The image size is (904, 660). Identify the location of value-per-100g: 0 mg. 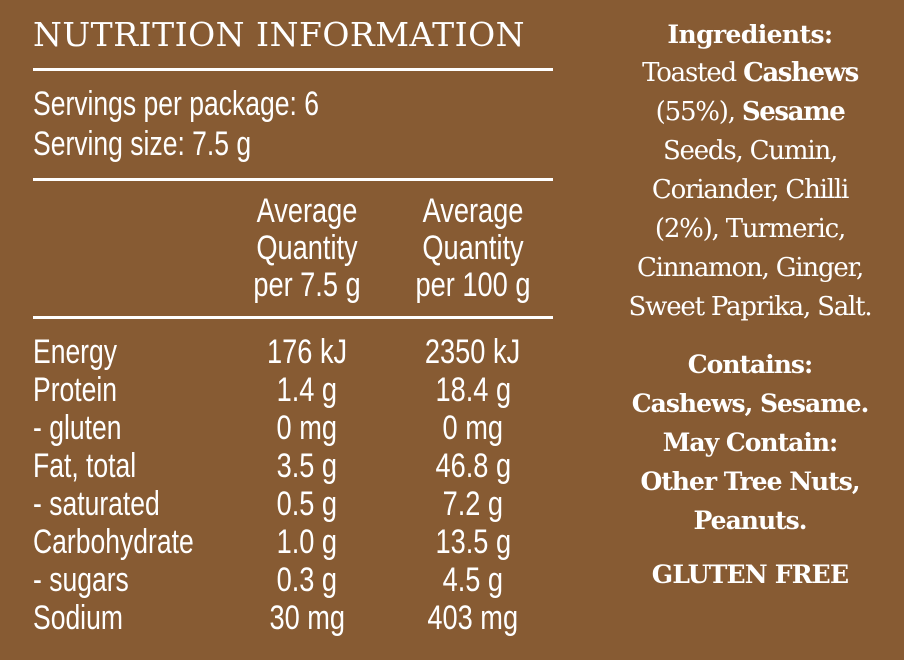
(473, 428).